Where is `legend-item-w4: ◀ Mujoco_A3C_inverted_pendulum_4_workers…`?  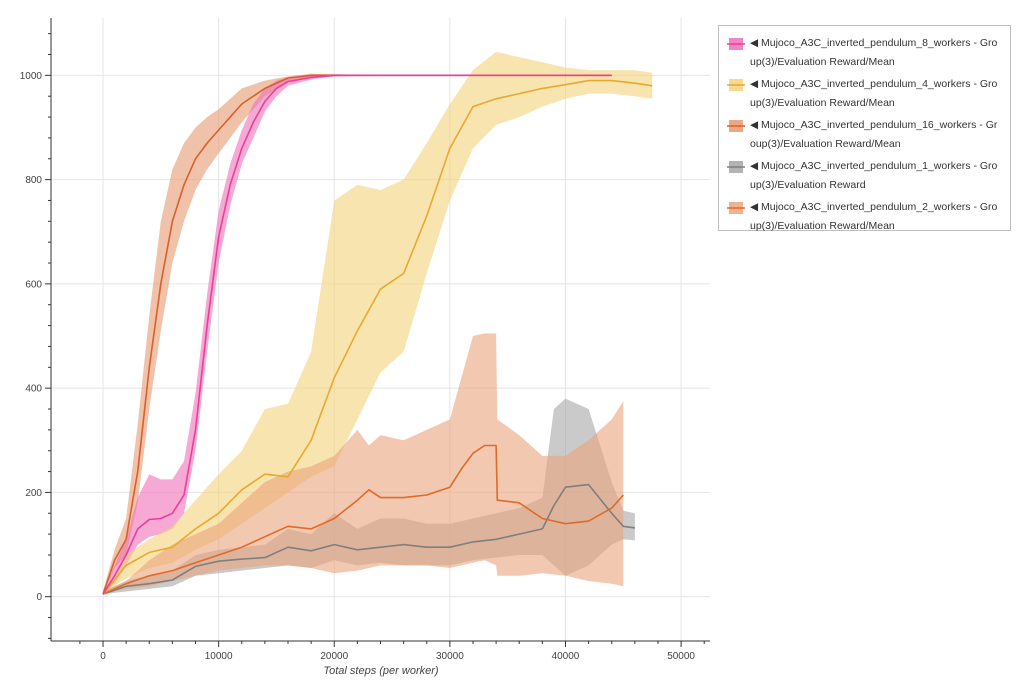
legend-item-w4: ◀ Mujoco_A3C_inverted_pendulum_4_workers… is located at coordinates (864, 94).